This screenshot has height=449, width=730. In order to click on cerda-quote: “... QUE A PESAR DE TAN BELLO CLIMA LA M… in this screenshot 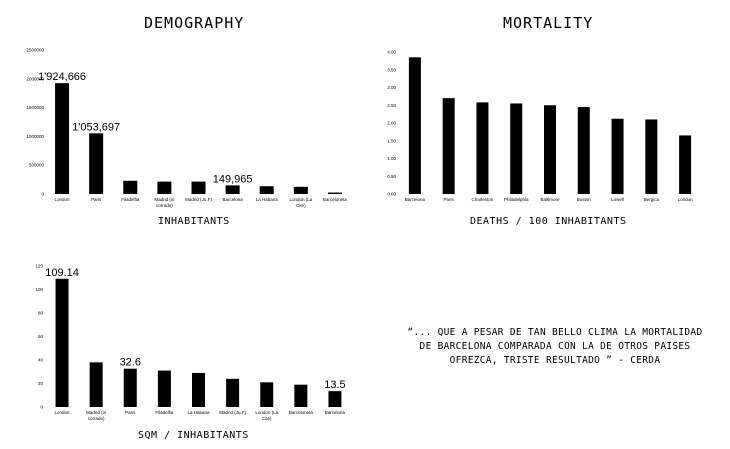, I will do `click(555, 346)`.